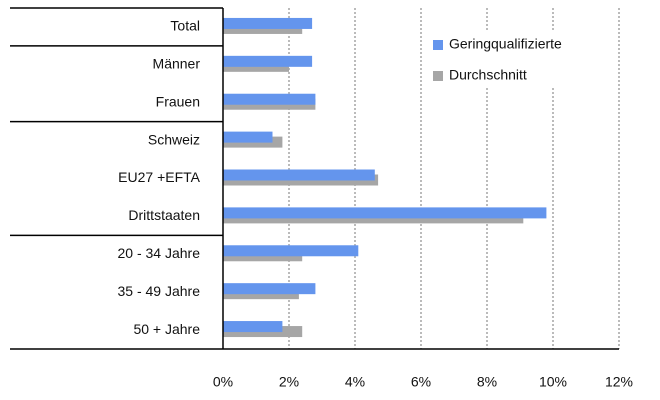 The height and width of the screenshot is (400, 660). Describe the element at coordinates (177, 64) in the screenshot. I see `y-tick-label: Männer` at that location.